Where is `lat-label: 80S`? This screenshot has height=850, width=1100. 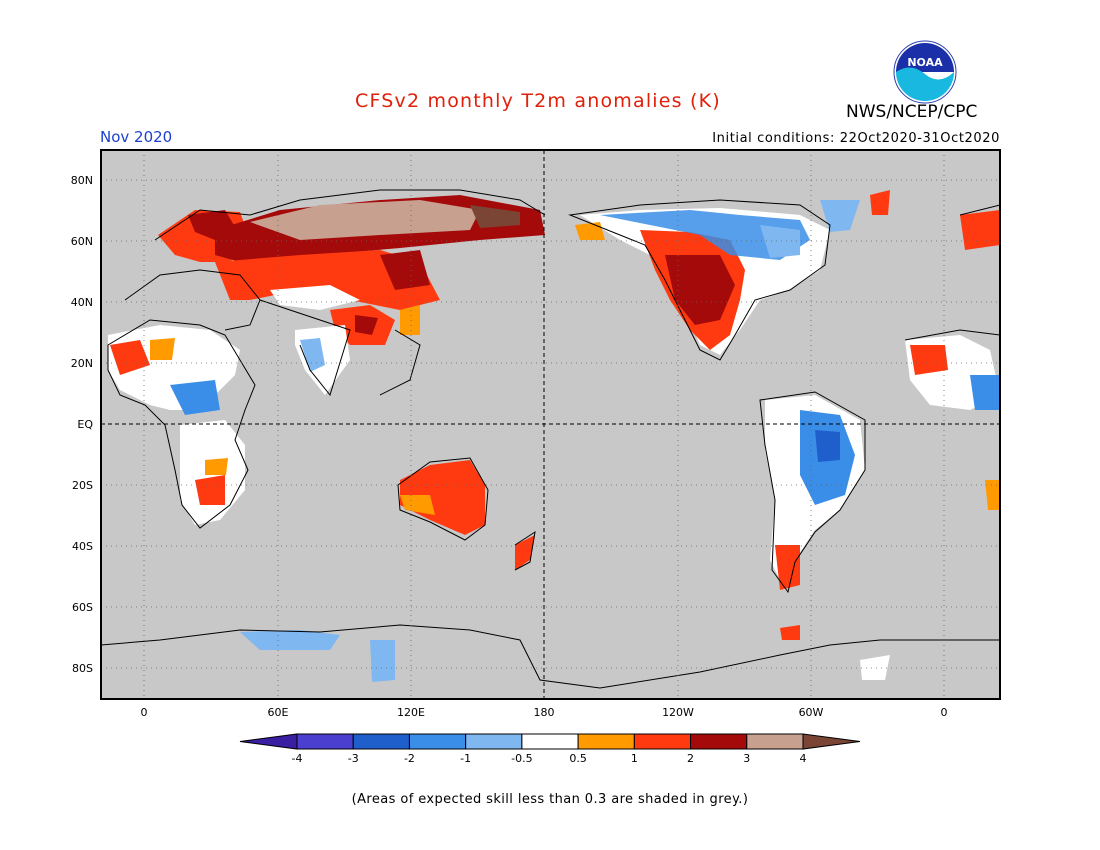
lat-label: 80S is located at coordinates (82, 668).